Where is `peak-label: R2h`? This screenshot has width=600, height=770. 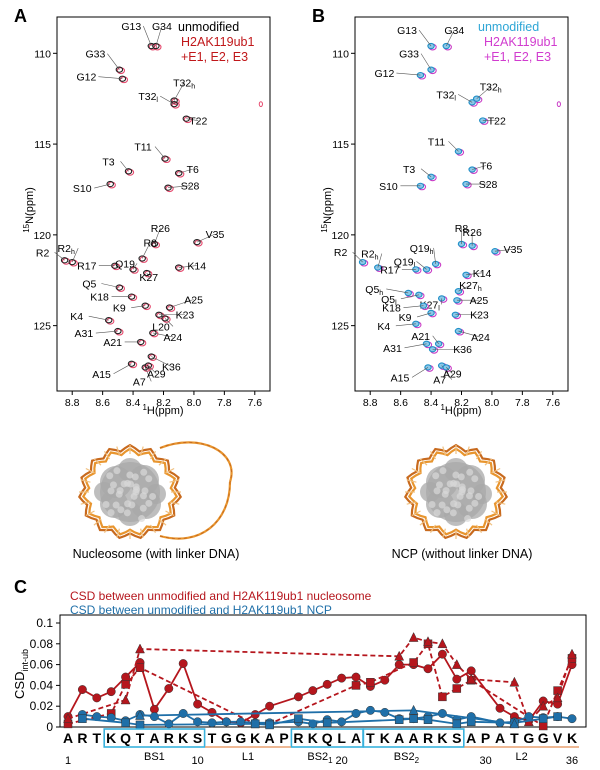
peak-label: R2h is located at coordinates (66, 249).